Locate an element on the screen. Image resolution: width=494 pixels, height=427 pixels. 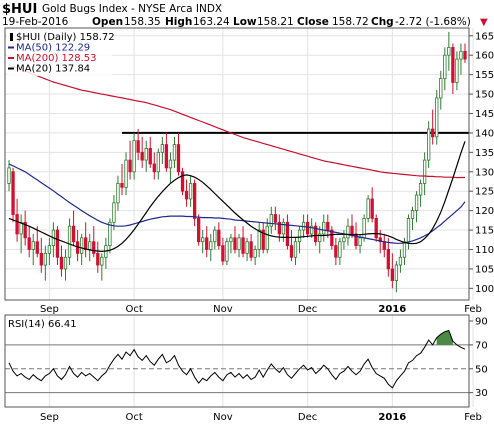
rsi-tick-label: 30 is located at coordinates (481, 393).